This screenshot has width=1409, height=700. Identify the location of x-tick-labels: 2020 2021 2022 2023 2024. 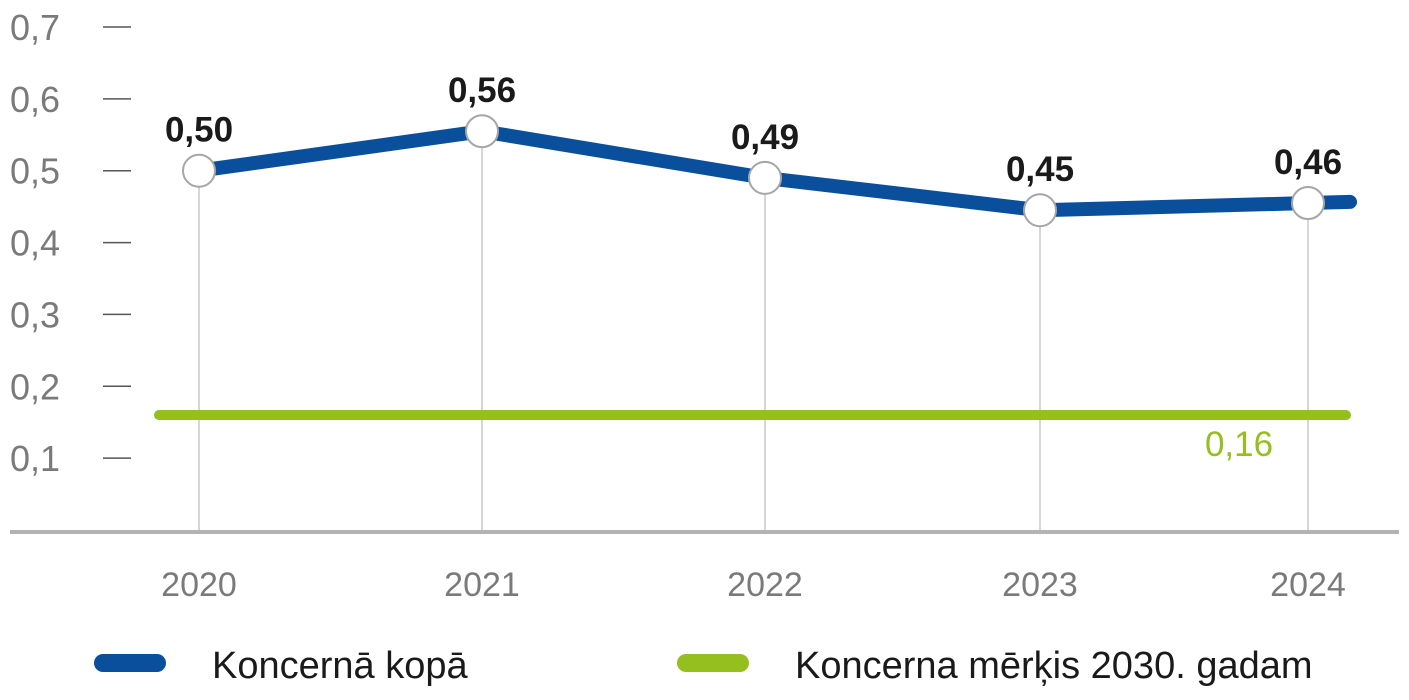
(753, 585).